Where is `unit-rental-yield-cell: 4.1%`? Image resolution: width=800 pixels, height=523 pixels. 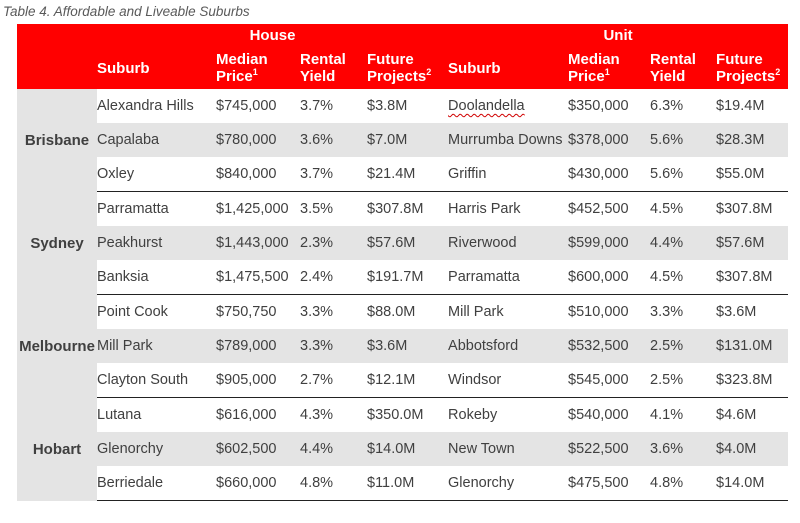
unit-rental-yield-cell: 4.1% is located at coordinates (667, 415).